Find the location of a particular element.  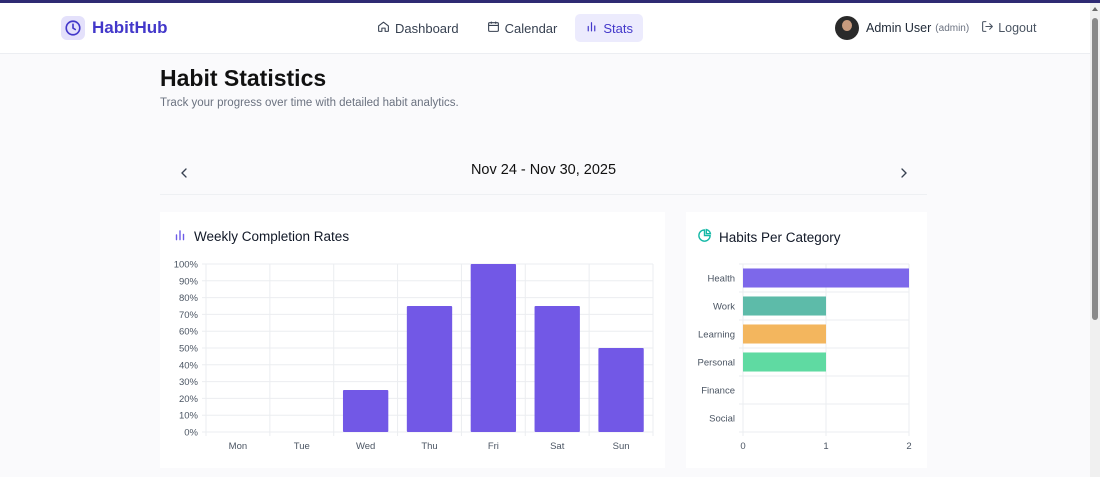

brand: HabitHub is located at coordinates (114, 28).